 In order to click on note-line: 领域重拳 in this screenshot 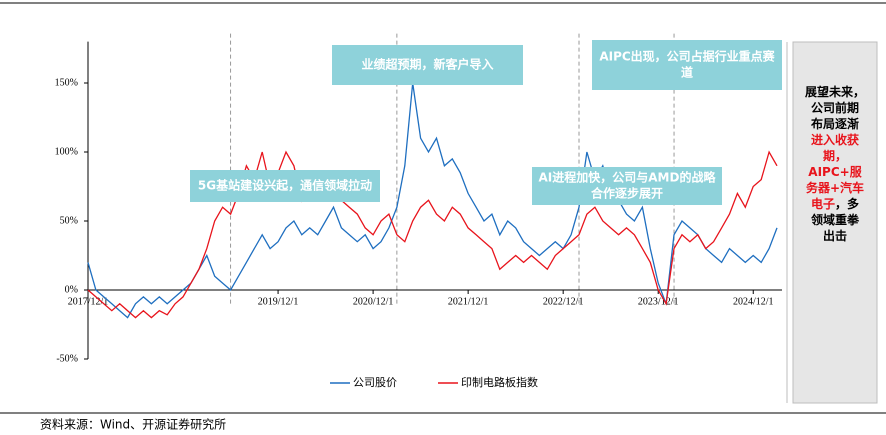, I will do `click(835, 219)`.